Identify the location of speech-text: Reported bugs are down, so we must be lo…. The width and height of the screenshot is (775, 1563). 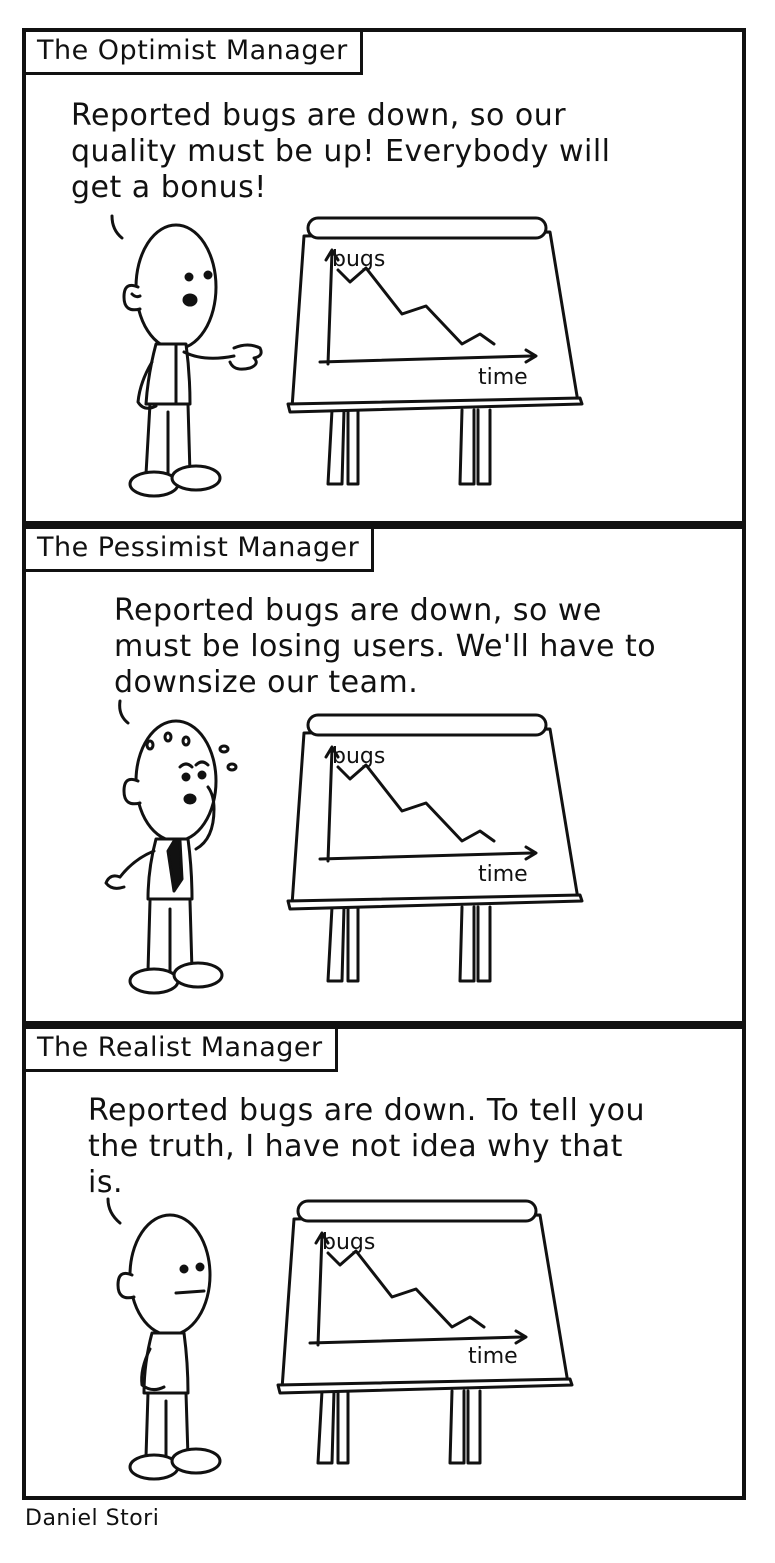
(385, 646).